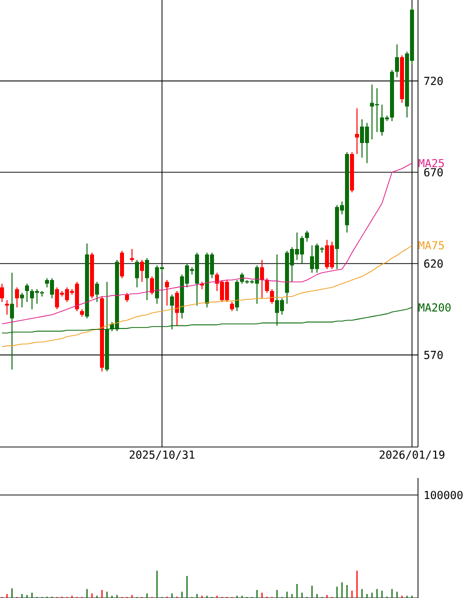 Image resolution: width=472 pixels, height=598 pixels. Describe the element at coordinates (431, 245) in the screenshot. I see `series-label: MA75` at that location.